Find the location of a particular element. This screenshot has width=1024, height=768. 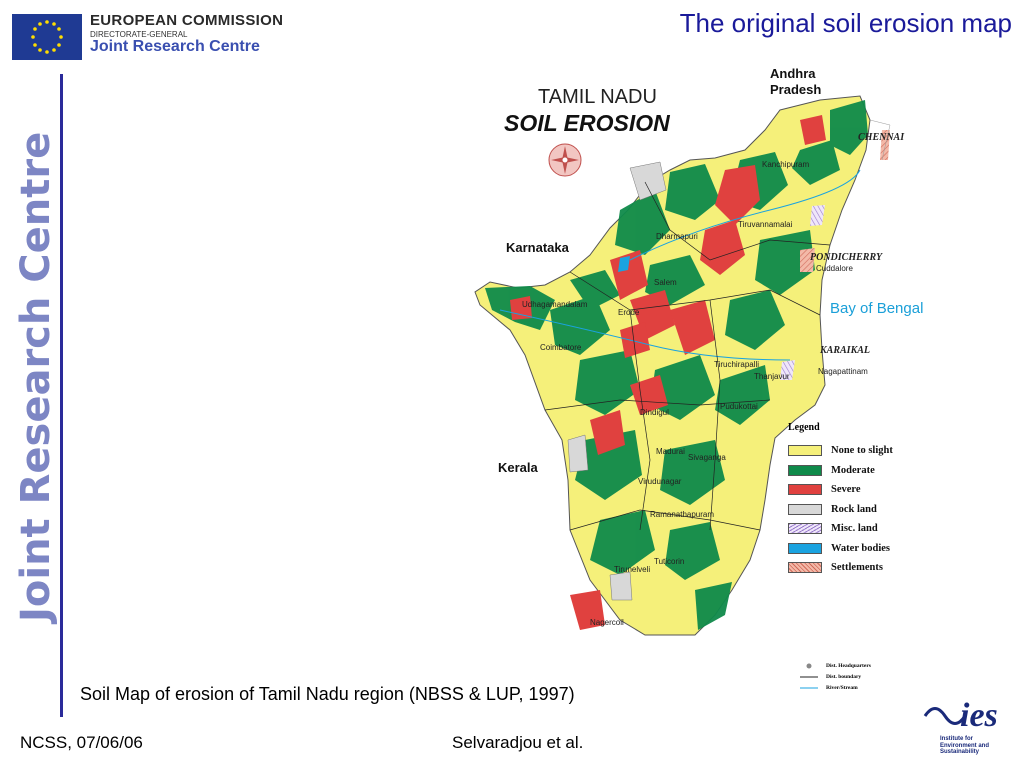

region-kerala: Kerala is located at coordinates (518, 467).